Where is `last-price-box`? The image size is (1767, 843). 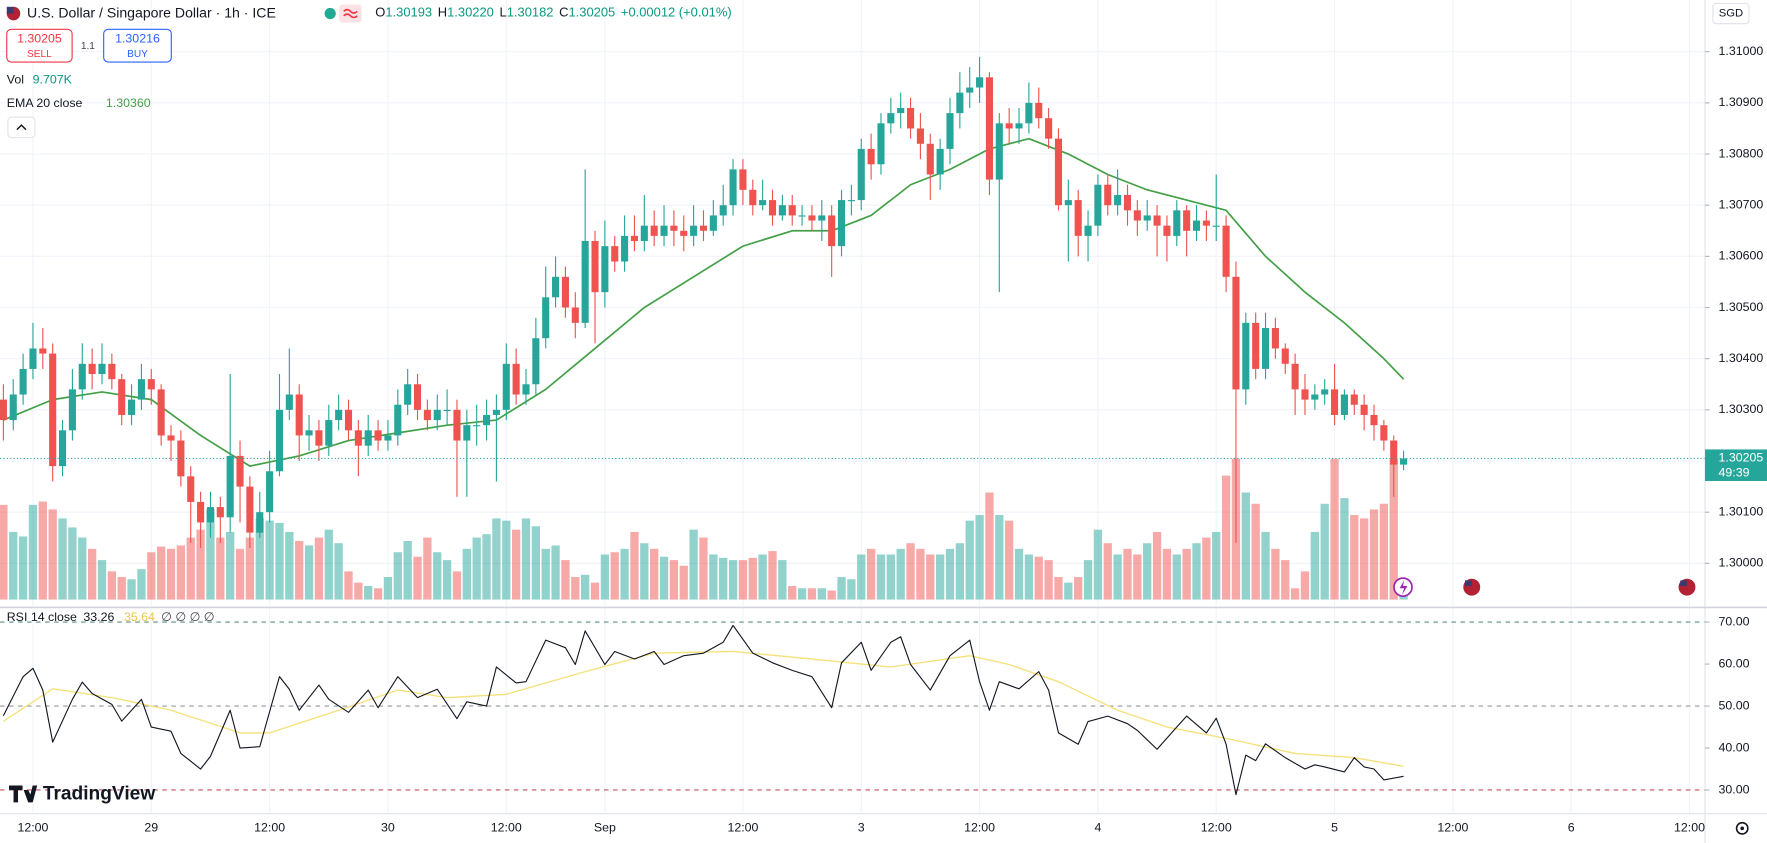 last-price-box is located at coordinates (1736, 465).